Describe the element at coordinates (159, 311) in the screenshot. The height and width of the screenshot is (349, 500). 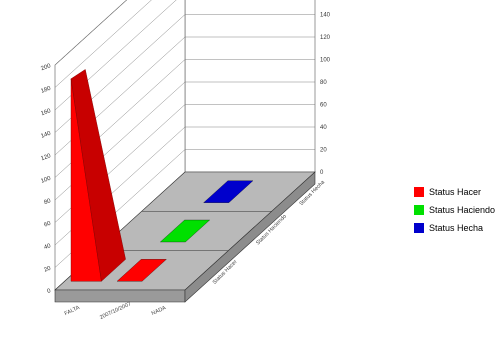
I see `category-label-2: NADA` at that location.